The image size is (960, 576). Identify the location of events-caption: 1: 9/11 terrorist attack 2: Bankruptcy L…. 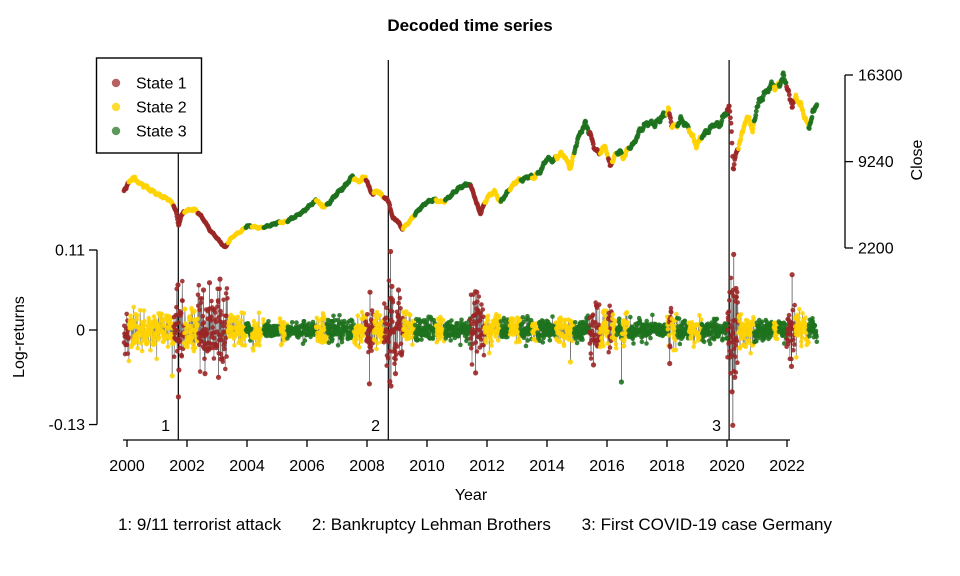
(475, 524).